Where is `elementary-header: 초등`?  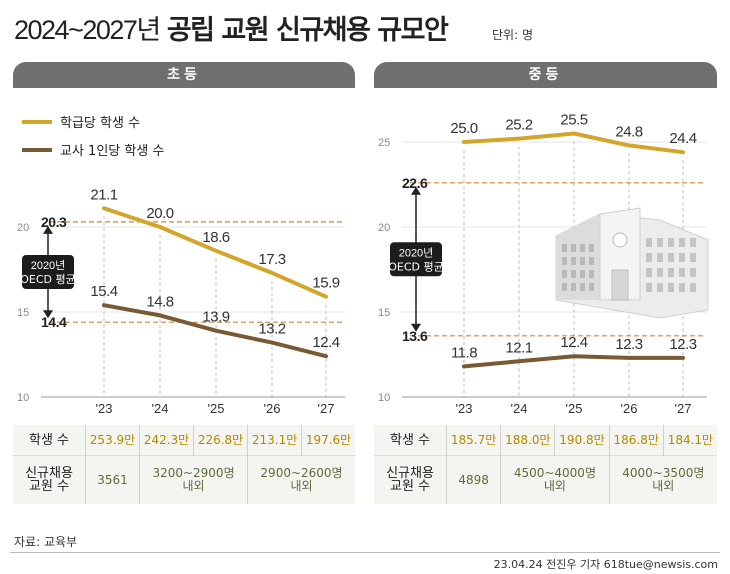
elementary-header: 초등 is located at coordinates (184, 75).